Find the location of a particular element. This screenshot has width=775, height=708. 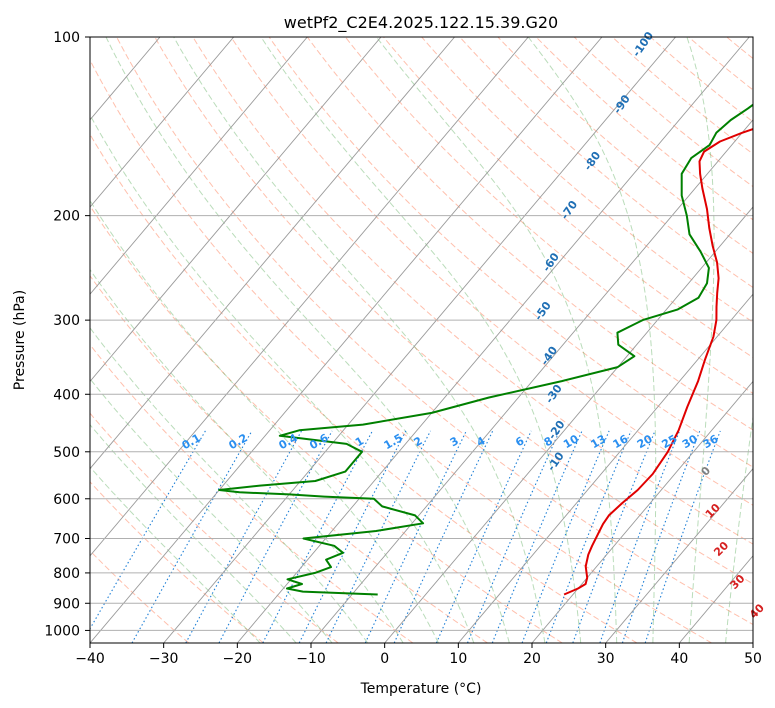

dry-adiabat-label: -60 is located at coordinates (551, 262).